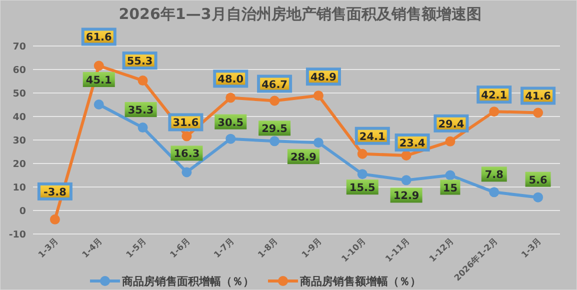 Image resolution: width=577 pixels, height=290 pixels. Describe the element at coordinates (406, 196) in the screenshot. I see `data-label: 12.9` at that location.